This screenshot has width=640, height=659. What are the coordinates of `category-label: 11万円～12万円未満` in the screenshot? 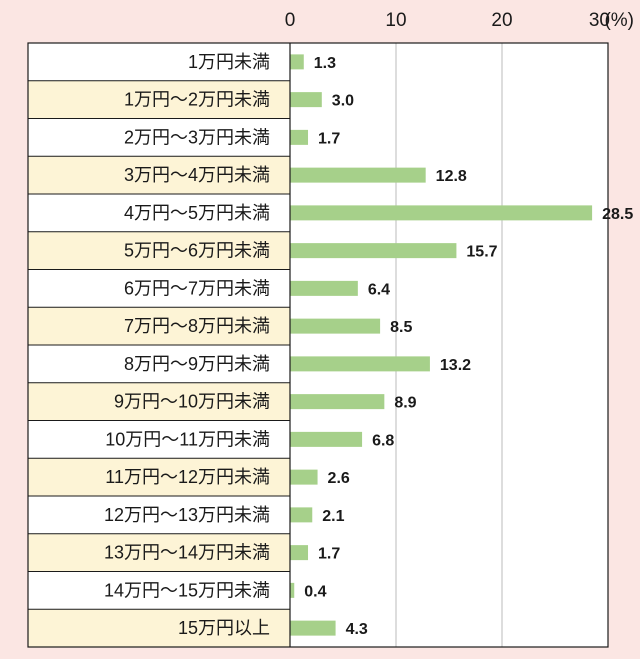 It's located at (187, 477).